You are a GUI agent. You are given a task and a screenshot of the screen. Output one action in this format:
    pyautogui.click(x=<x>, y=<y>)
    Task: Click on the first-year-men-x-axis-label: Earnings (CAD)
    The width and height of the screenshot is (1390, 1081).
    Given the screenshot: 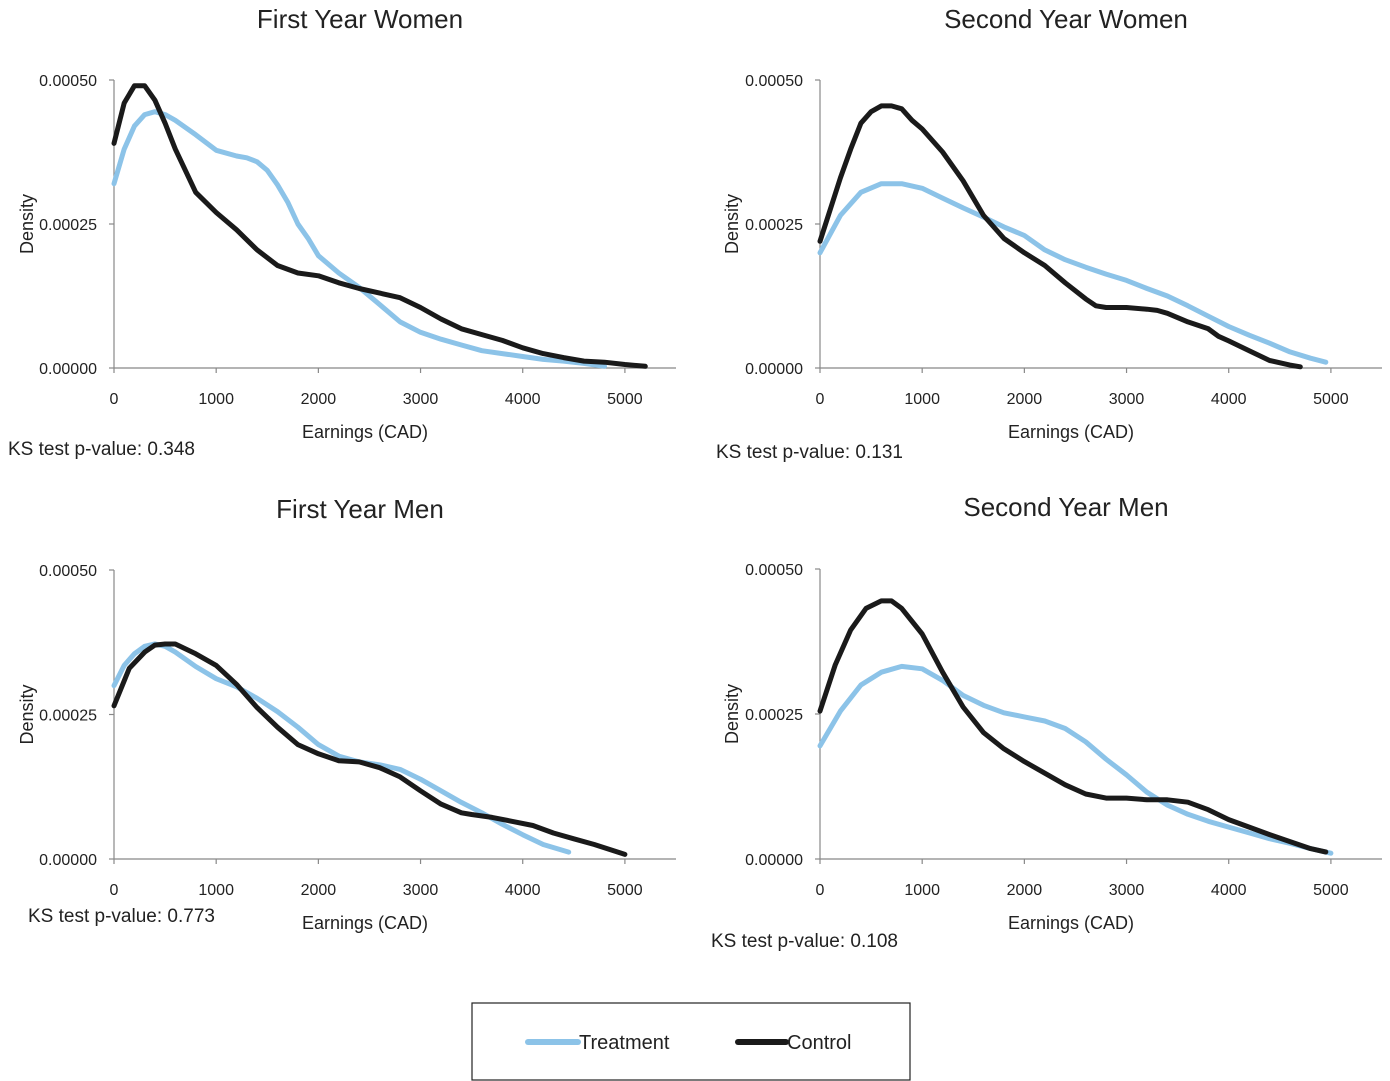 What is the action you would take?
    pyautogui.click(x=365, y=923)
    